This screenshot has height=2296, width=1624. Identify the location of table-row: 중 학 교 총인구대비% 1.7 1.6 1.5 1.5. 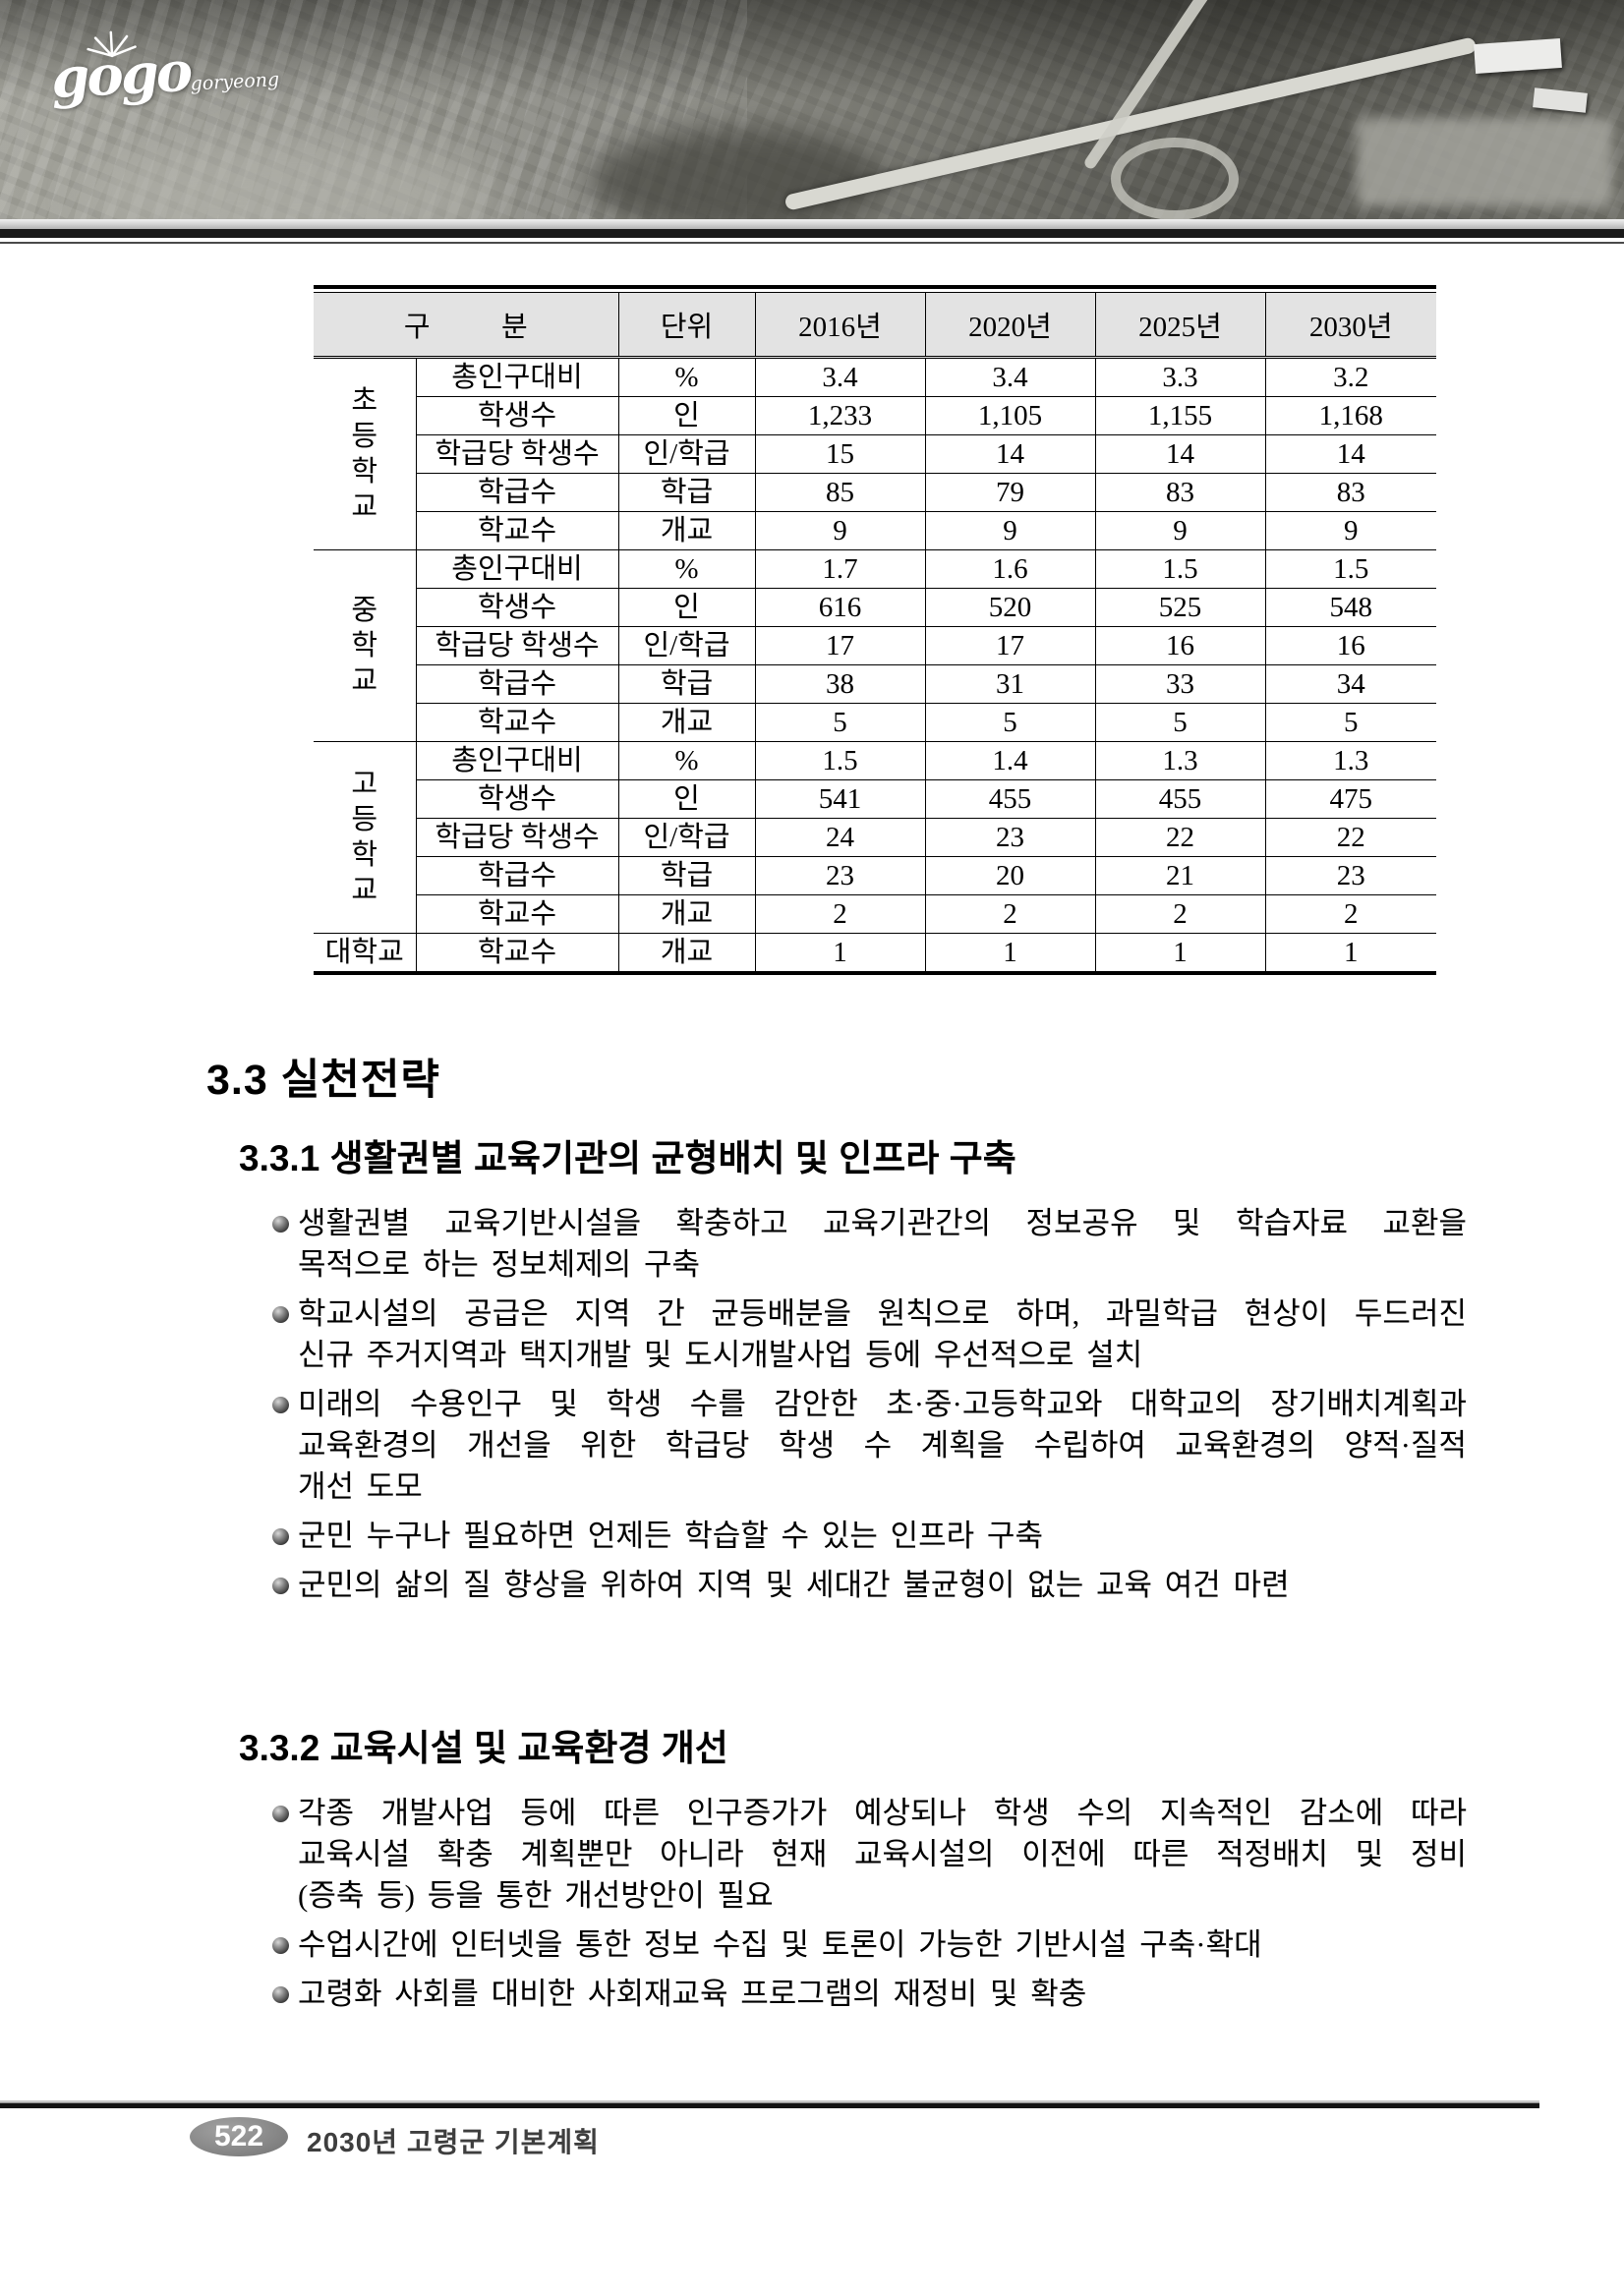
(875, 646).